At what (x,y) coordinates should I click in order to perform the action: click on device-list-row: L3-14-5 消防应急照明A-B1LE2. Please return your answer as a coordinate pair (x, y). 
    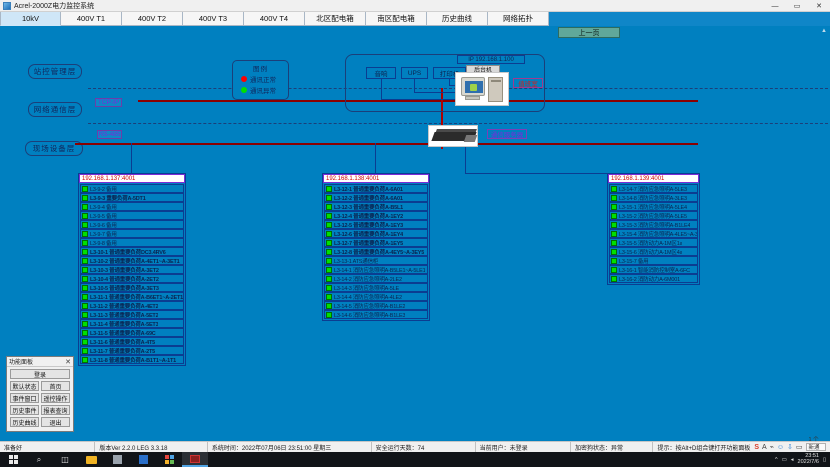
    Looking at the image, I should click on (376, 305).